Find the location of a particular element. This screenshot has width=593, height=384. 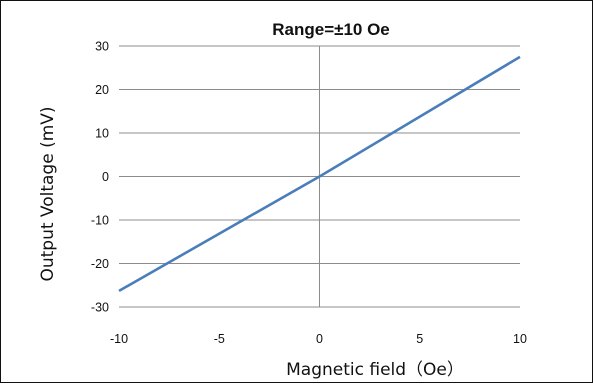

x-tick-label: 0 is located at coordinates (319, 339).